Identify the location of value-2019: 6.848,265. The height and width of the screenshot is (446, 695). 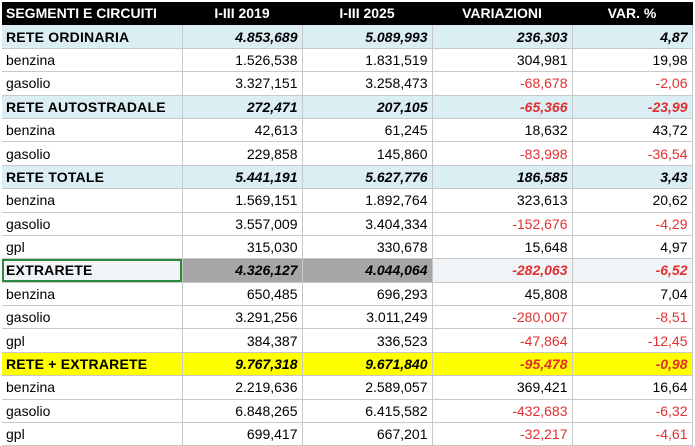
(242, 411).